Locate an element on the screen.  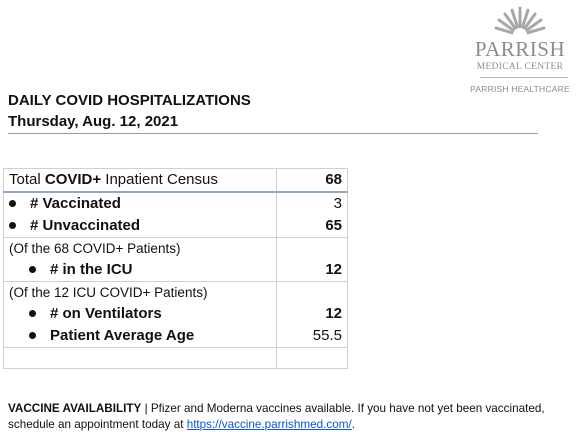
report-date: Thursday, Aug. 12, 2021 is located at coordinates (93, 121).